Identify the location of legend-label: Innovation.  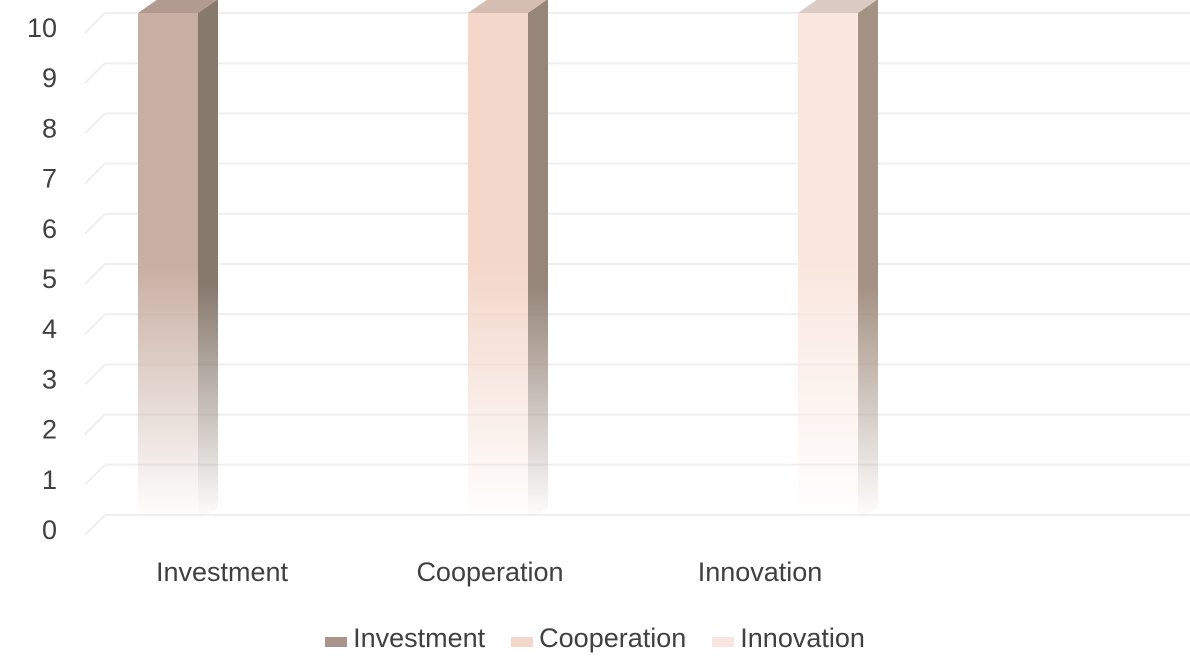
(802, 638).